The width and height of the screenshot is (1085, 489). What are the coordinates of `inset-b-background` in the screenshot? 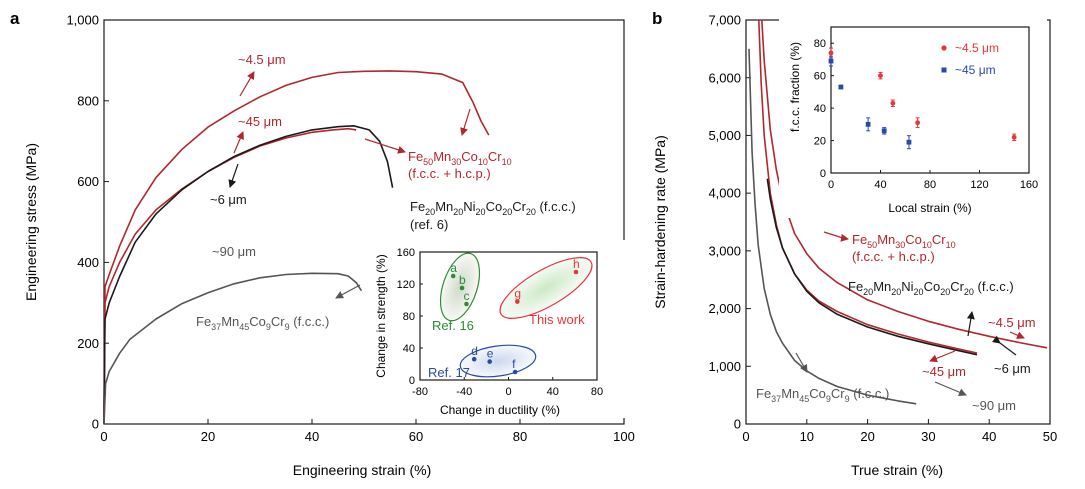 It's located at (913, 118).